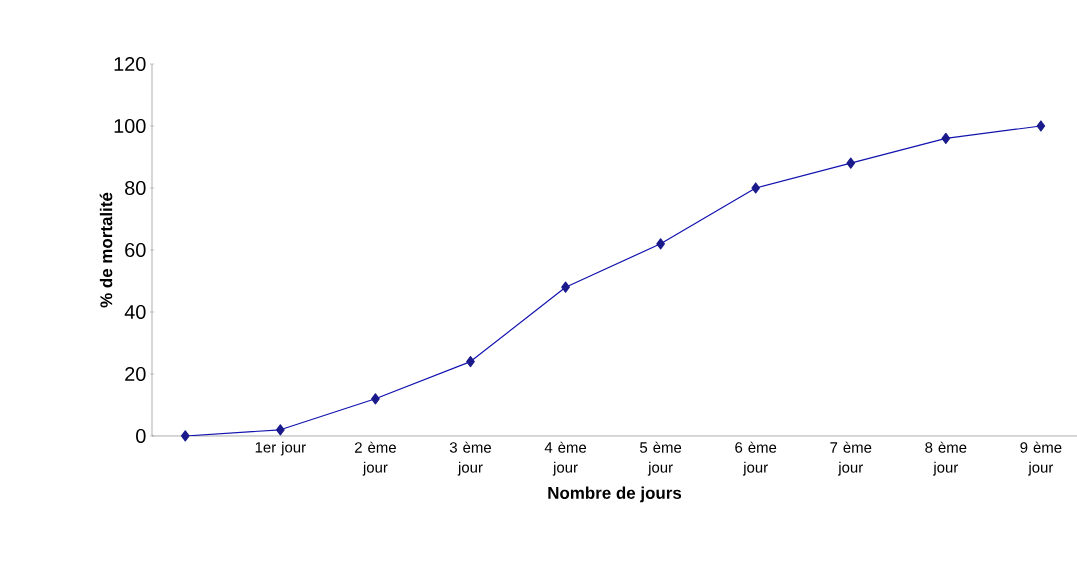  What do you see at coordinates (130, 126) in the screenshot?
I see `y-tick-label: 100` at bounding box center [130, 126].